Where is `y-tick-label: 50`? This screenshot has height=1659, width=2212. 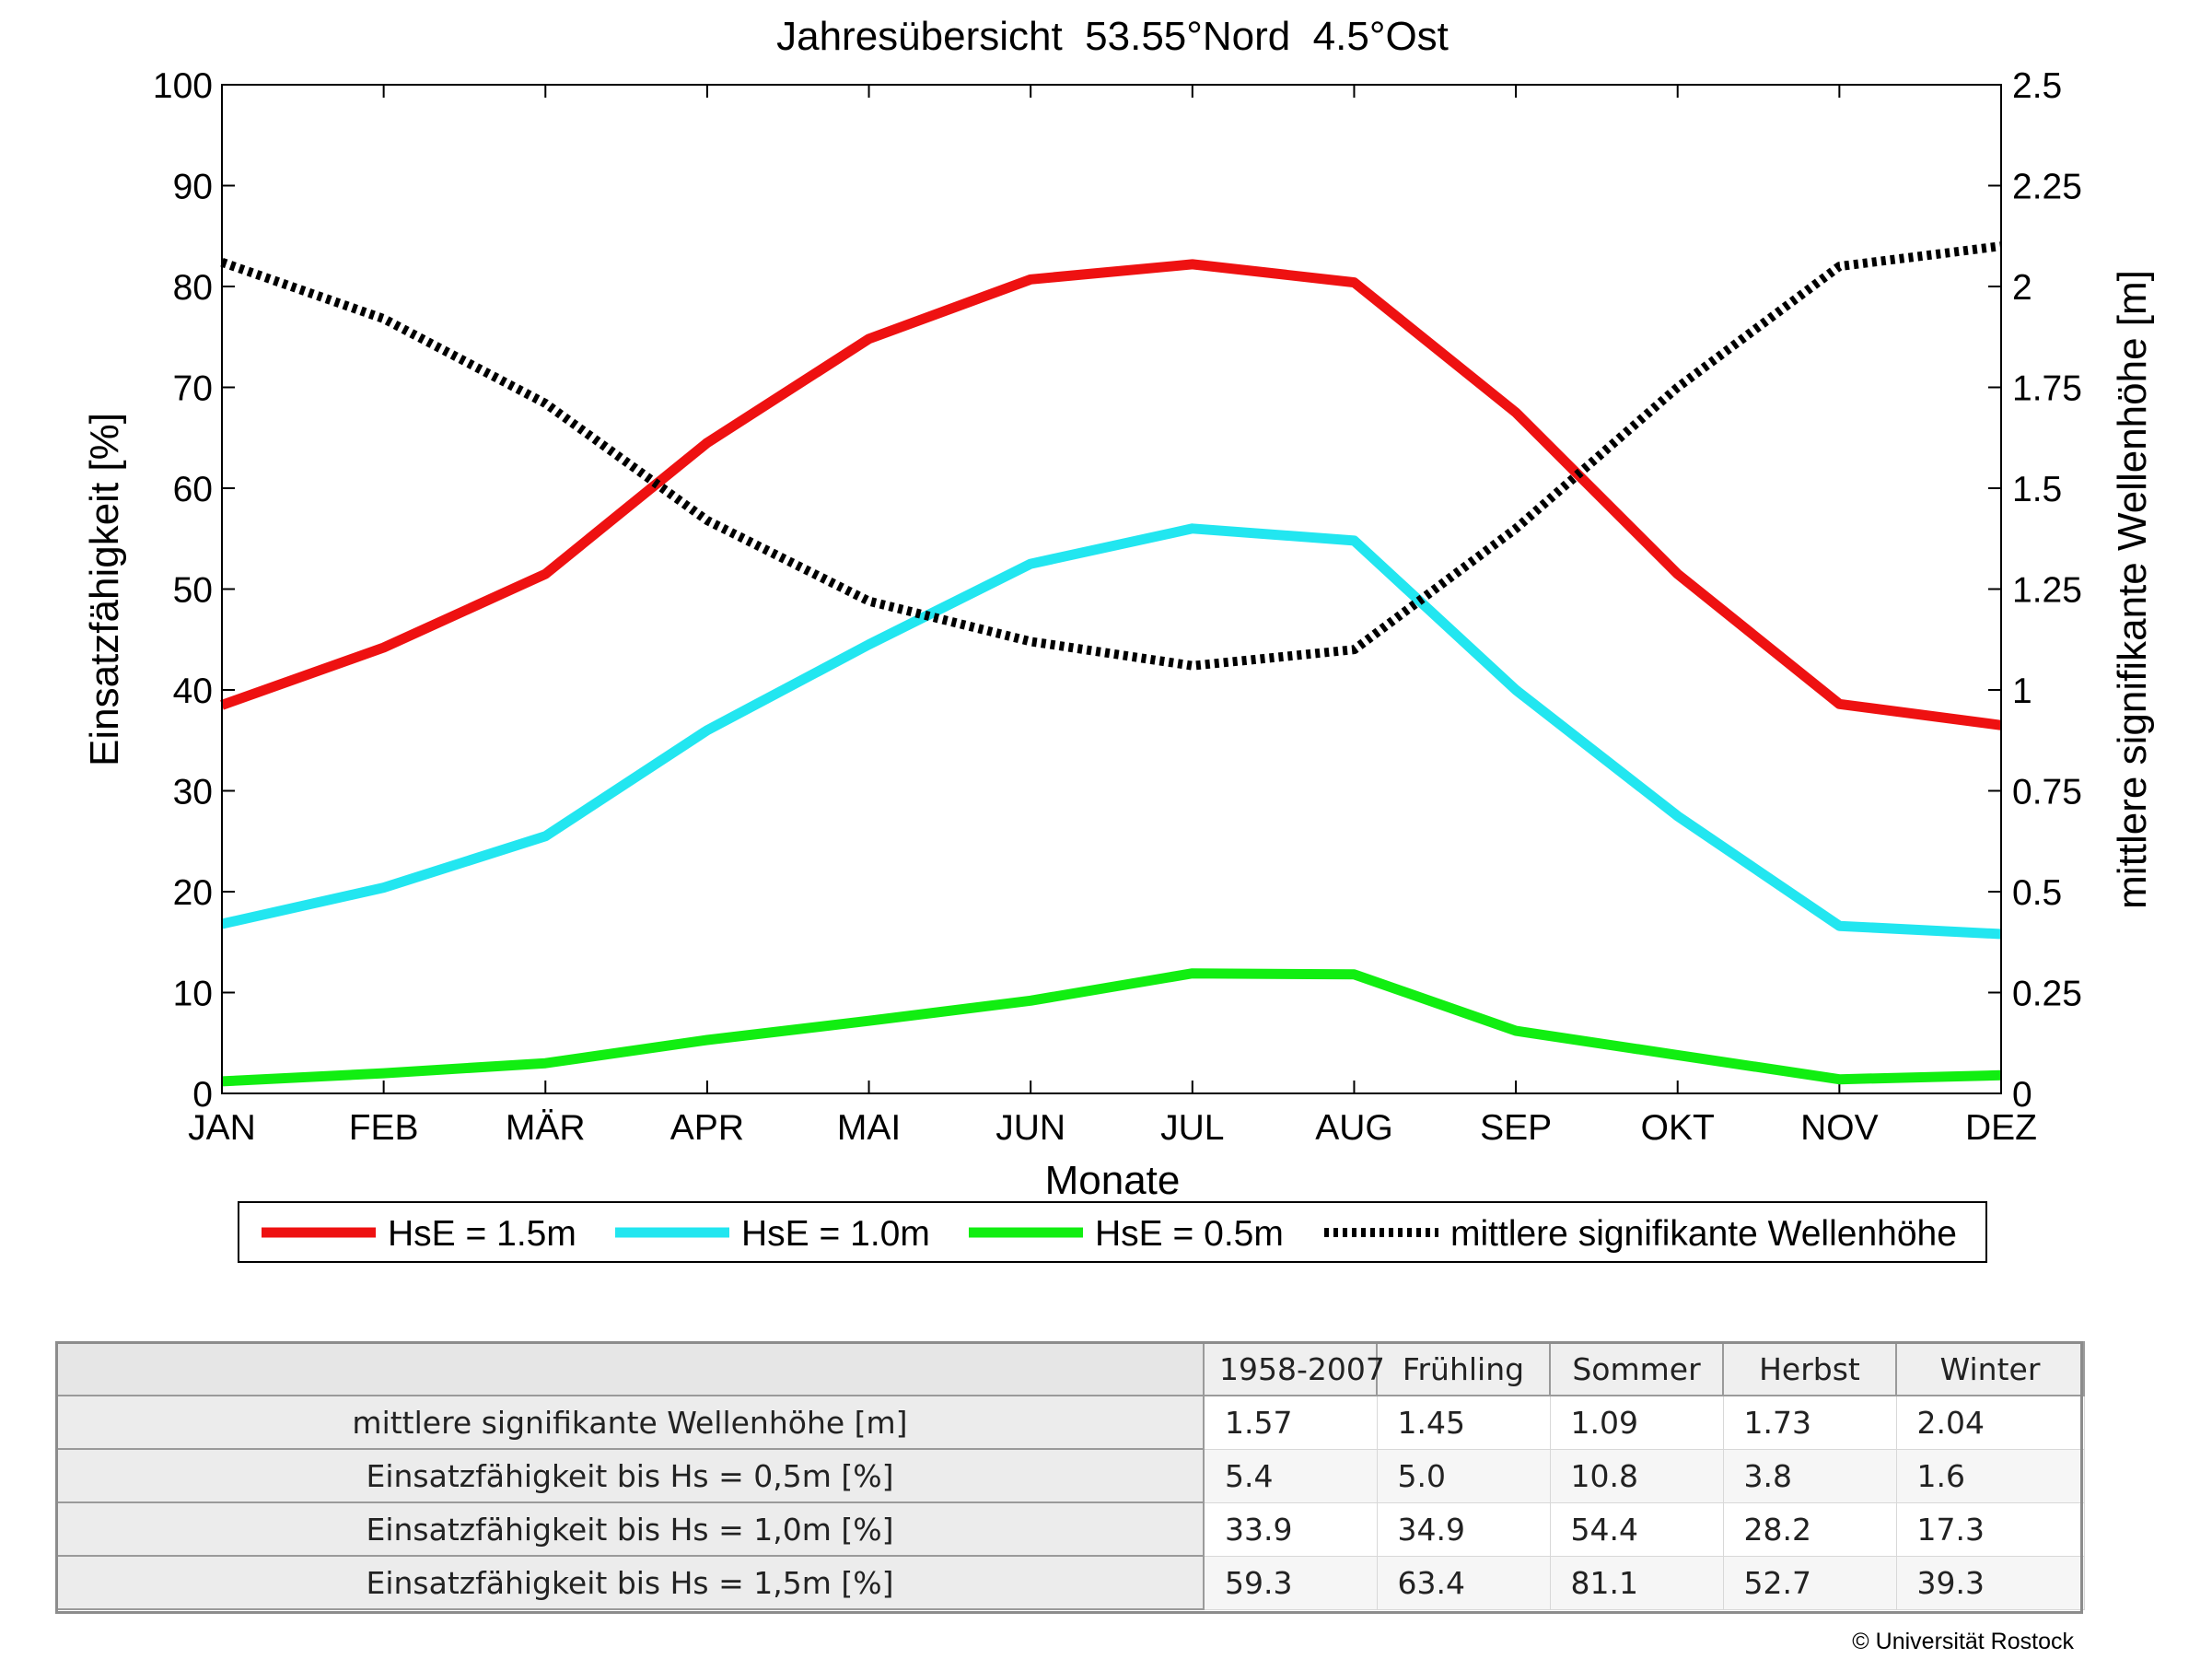
y-tick-label: 50 is located at coordinates (193, 591).